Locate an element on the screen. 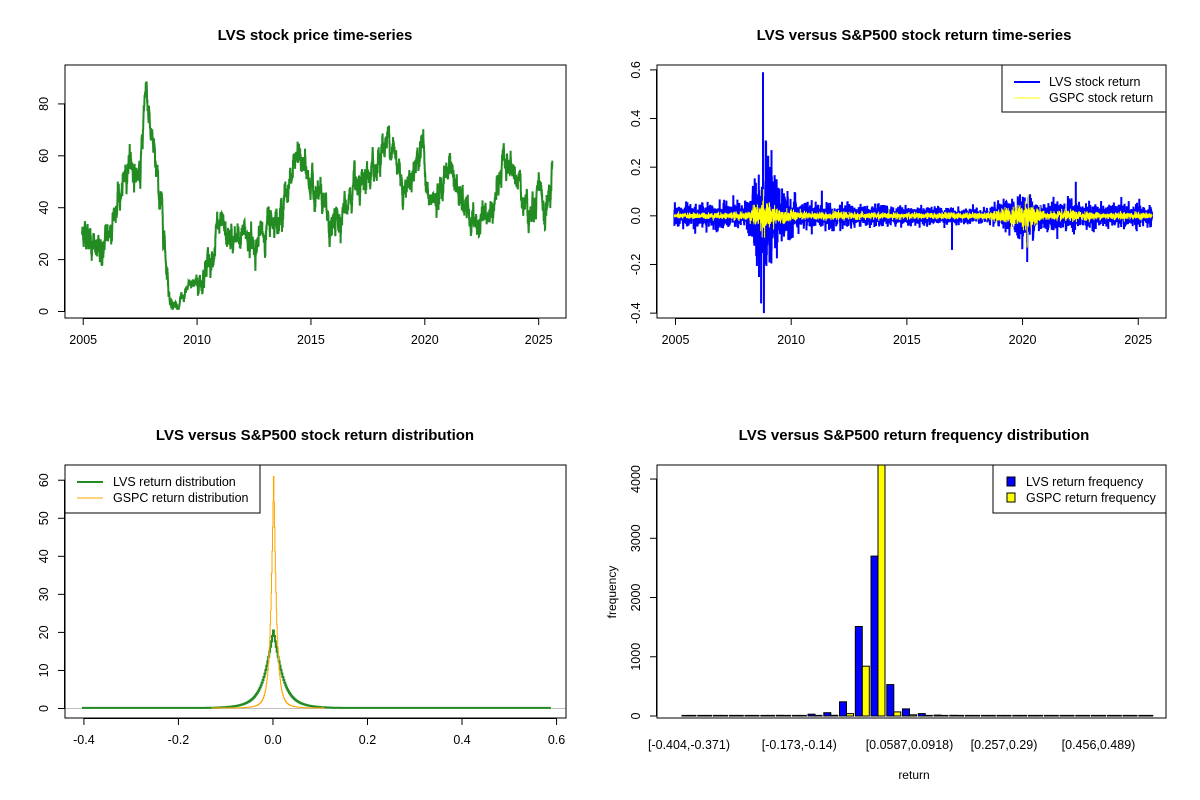 This screenshot has height=800, width=1200. legend-label-gspc: GSPC return distribution is located at coordinates (181, 498).